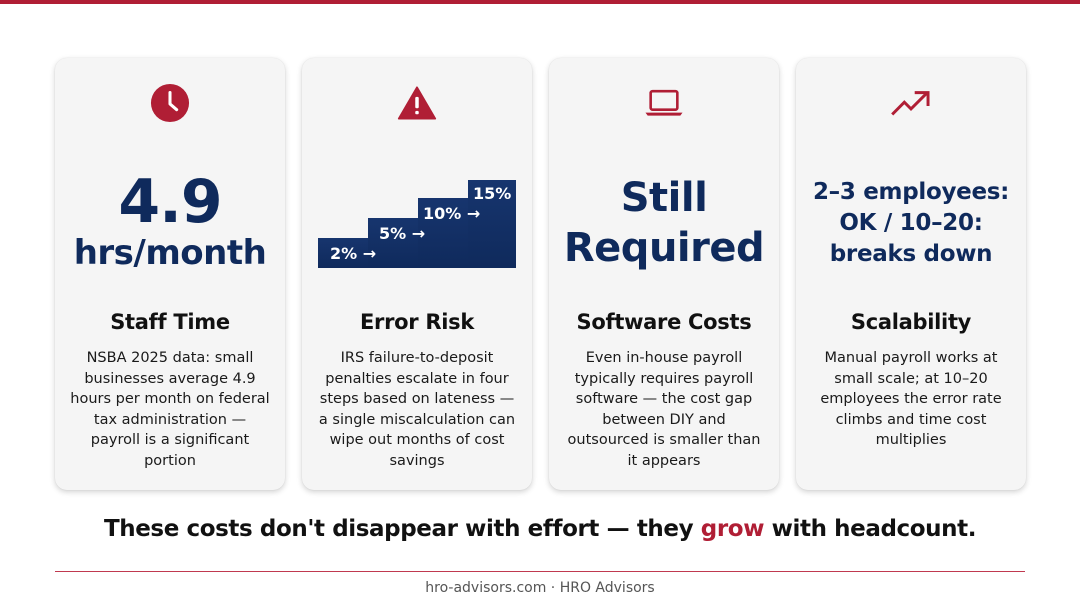 This screenshot has height=603, width=1080. Describe the element at coordinates (664, 103) in the screenshot. I see `laptop-icon` at that location.